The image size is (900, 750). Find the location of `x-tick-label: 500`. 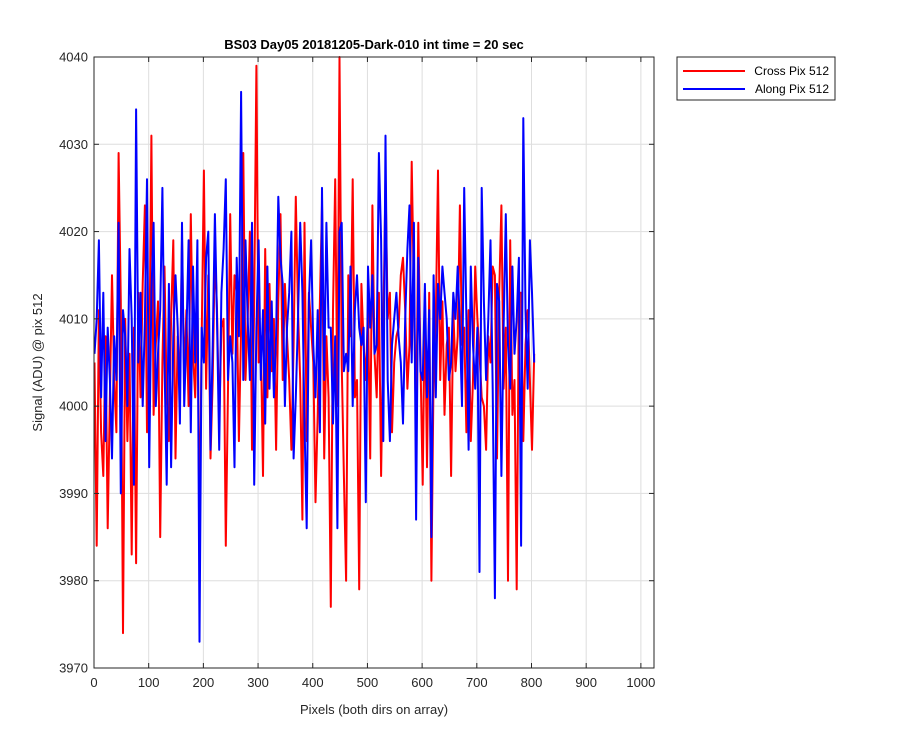

x-tick-label: 500 is located at coordinates (368, 682).